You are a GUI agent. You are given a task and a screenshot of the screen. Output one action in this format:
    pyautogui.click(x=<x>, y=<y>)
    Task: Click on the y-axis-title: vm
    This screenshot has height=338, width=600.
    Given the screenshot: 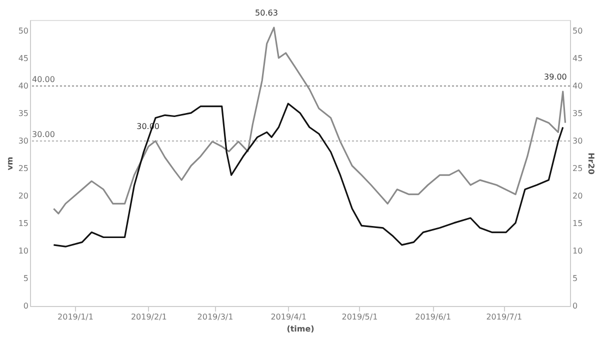 What is the action you would take?
    pyautogui.click(x=9, y=163)
    